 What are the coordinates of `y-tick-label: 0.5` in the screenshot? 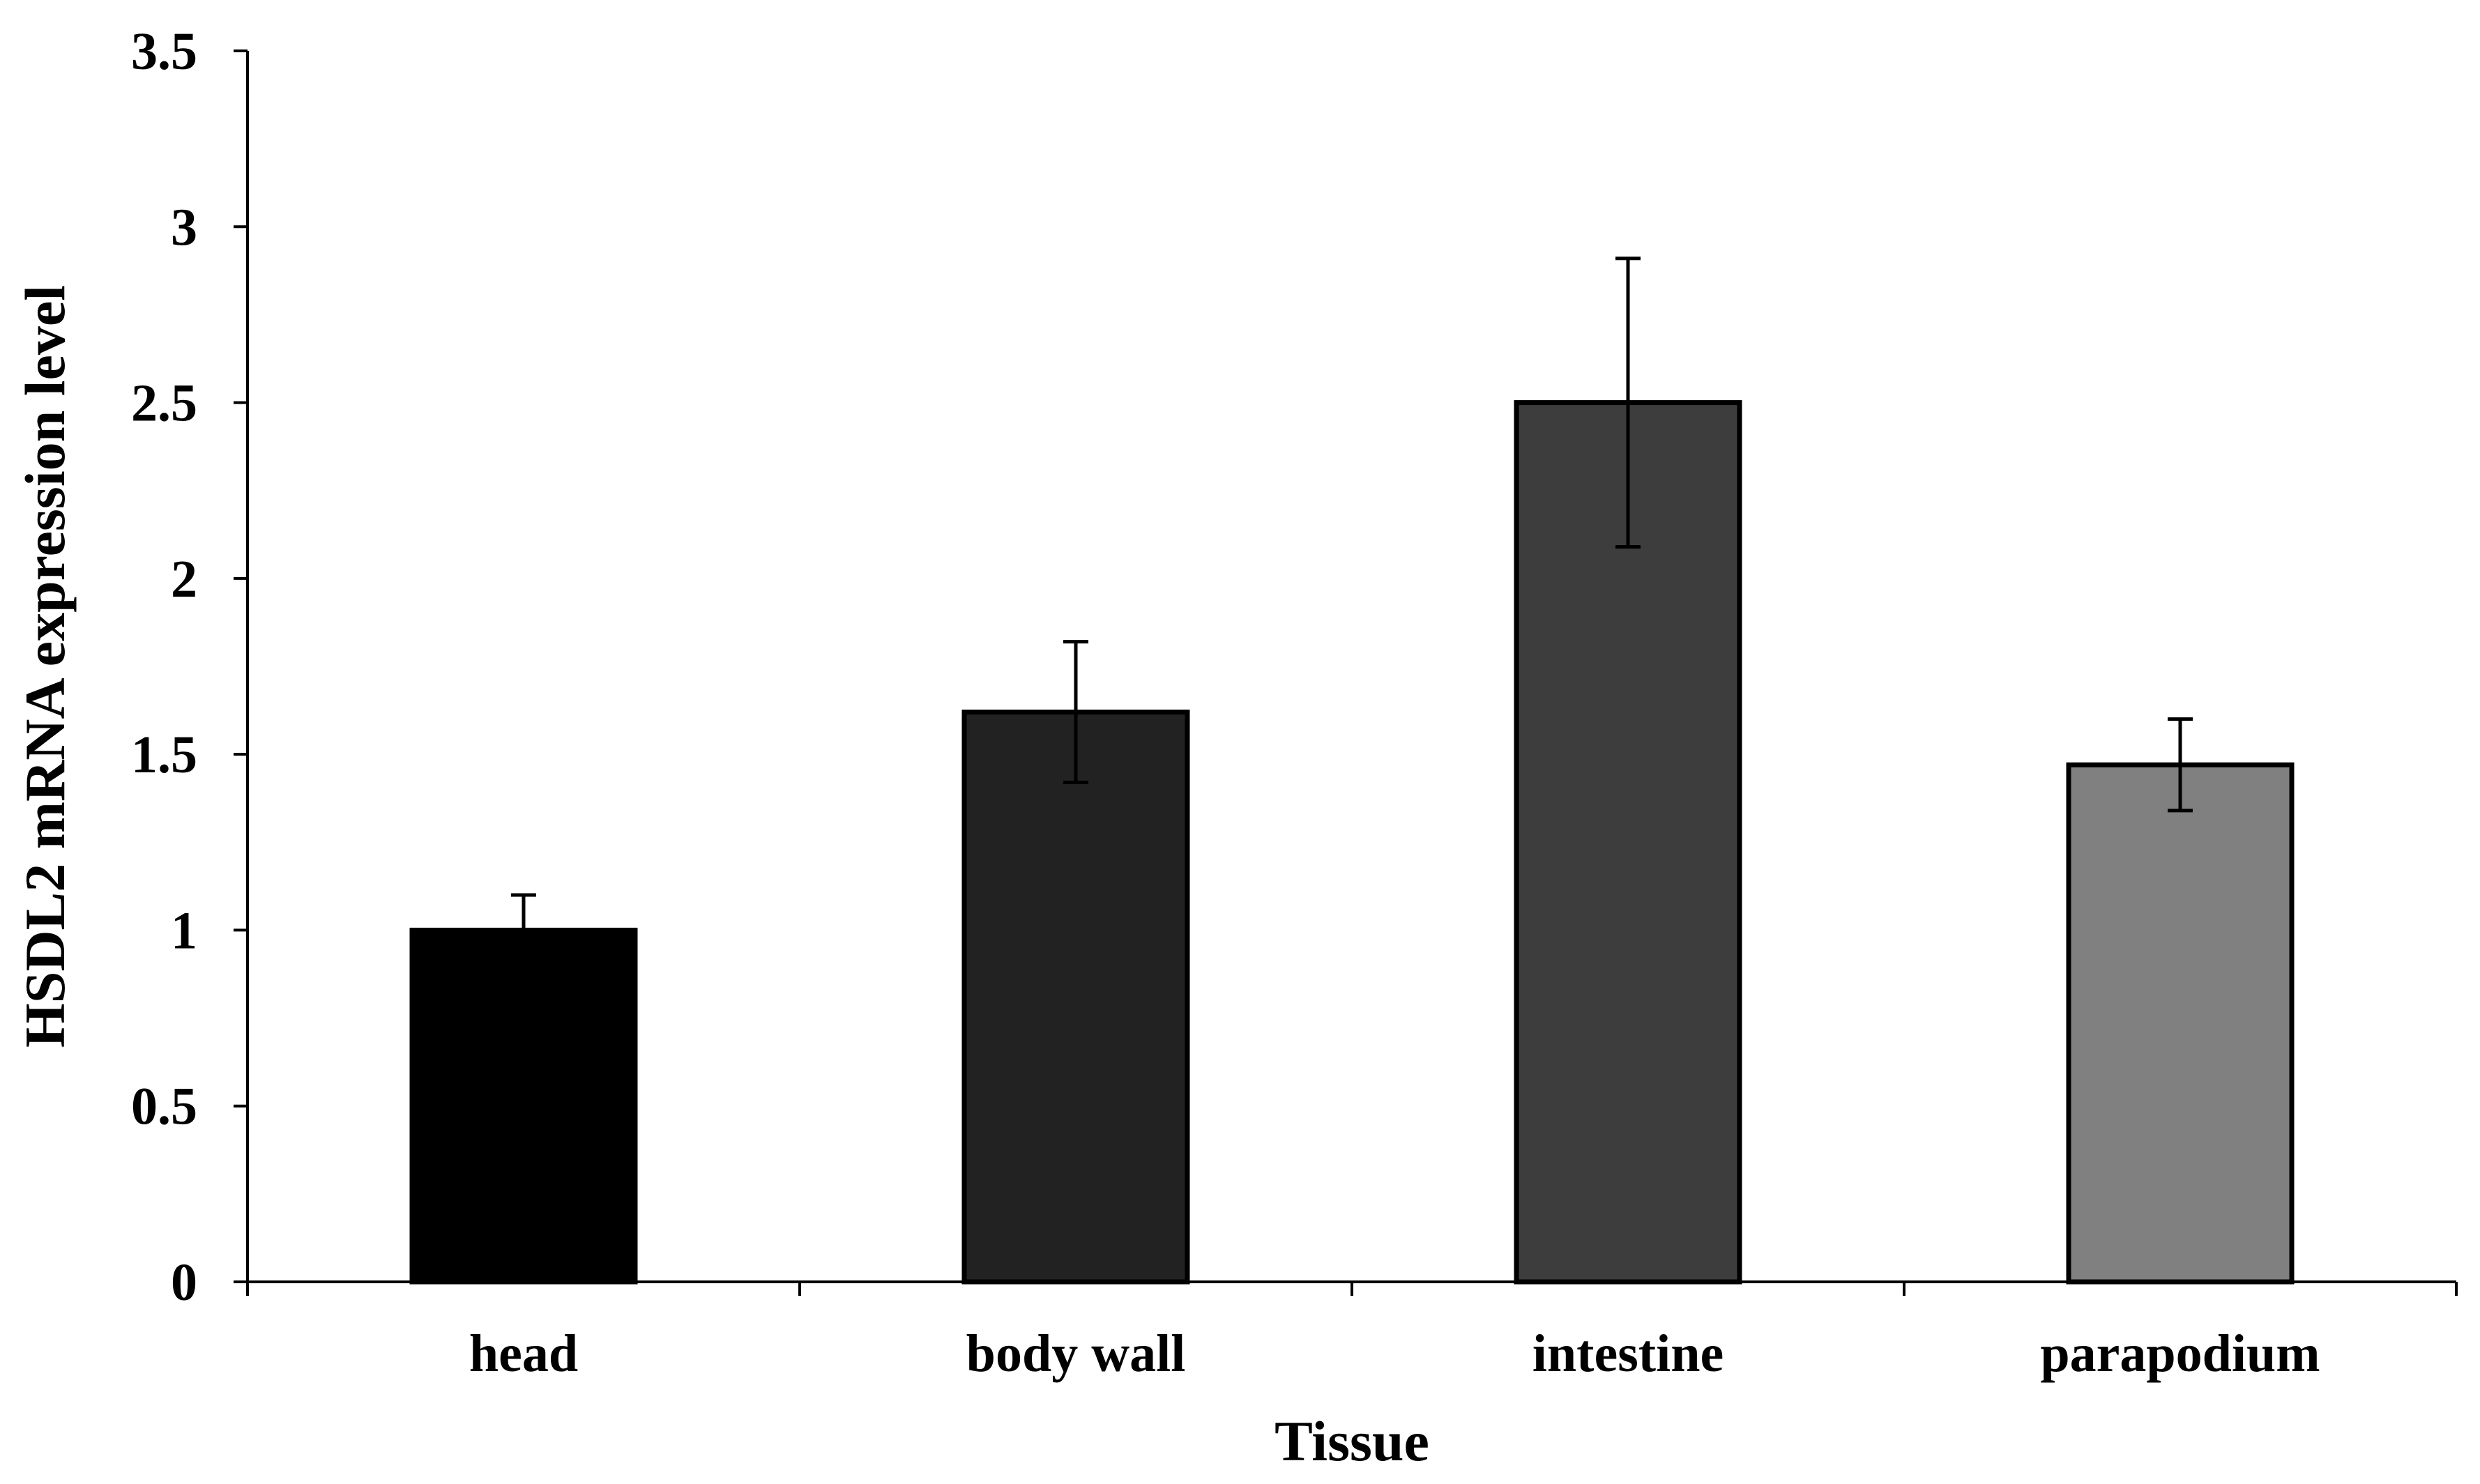 It's located at (164, 1107).